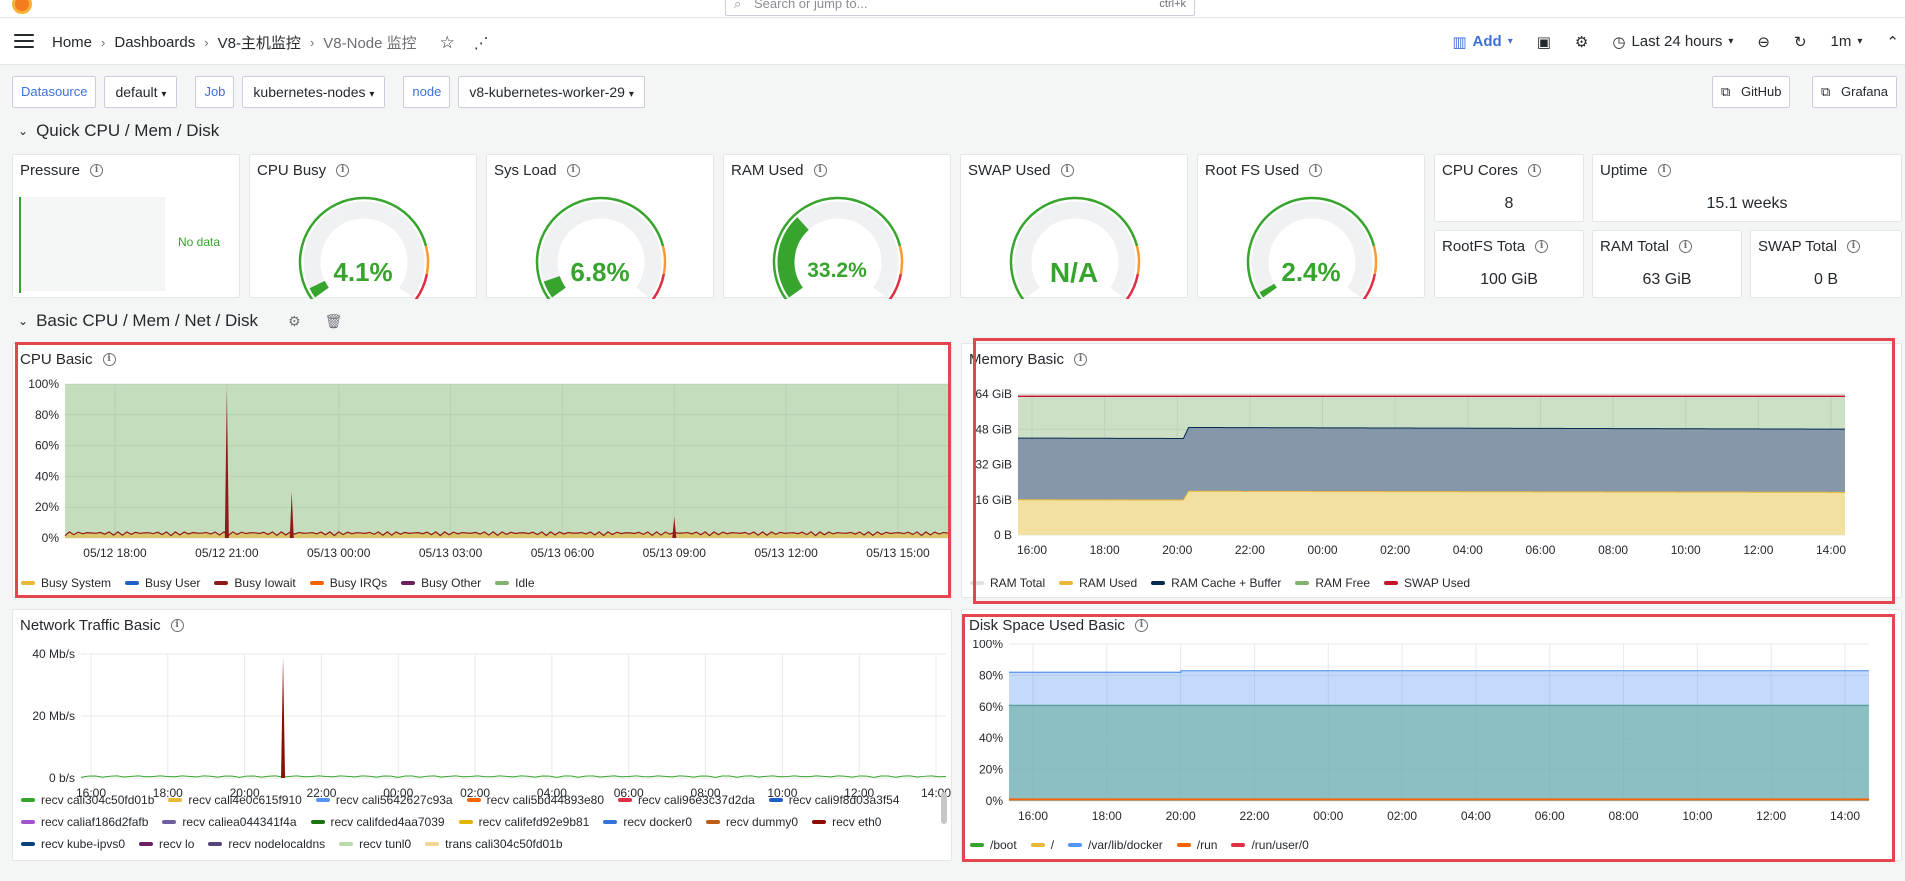 The width and height of the screenshot is (1905, 881). I want to click on gauge-threshold-orange, so click(664, 260).